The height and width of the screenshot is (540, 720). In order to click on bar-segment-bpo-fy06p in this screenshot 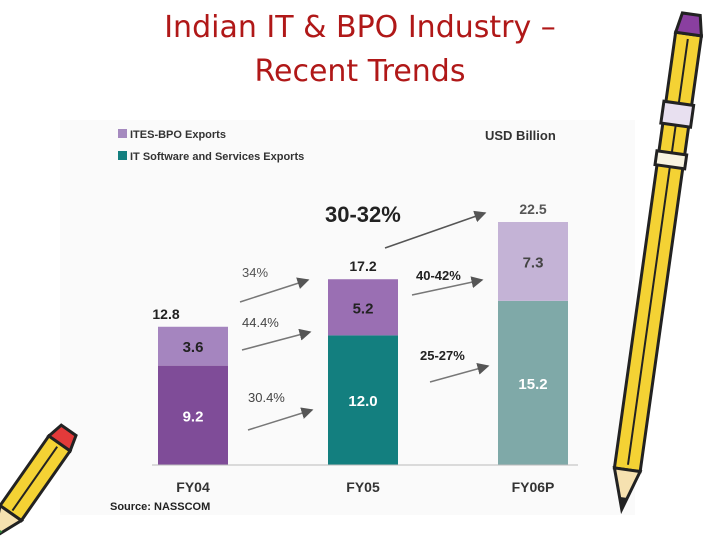, I will do `click(533, 261)`.